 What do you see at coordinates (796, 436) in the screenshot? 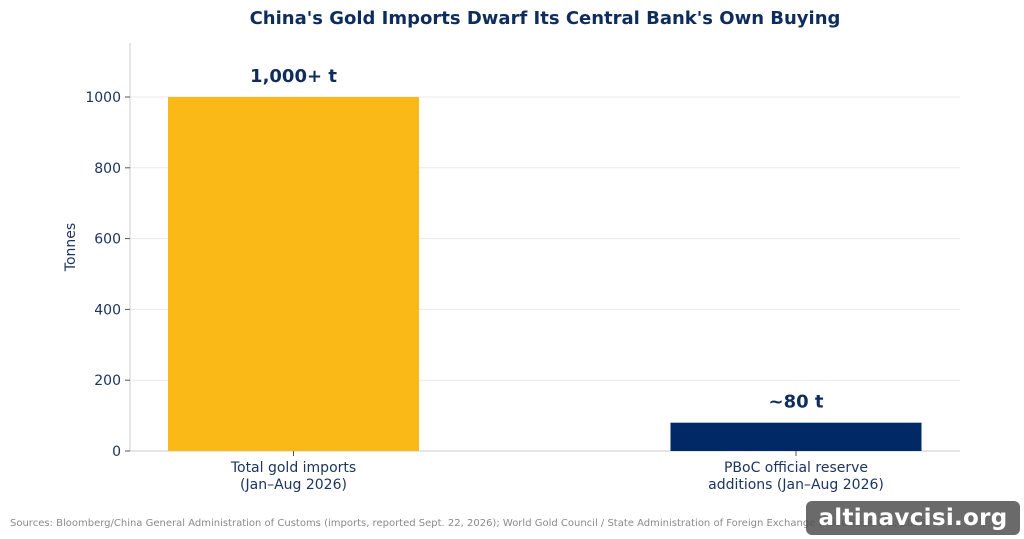
I see `bar` at bounding box center [796, 436].